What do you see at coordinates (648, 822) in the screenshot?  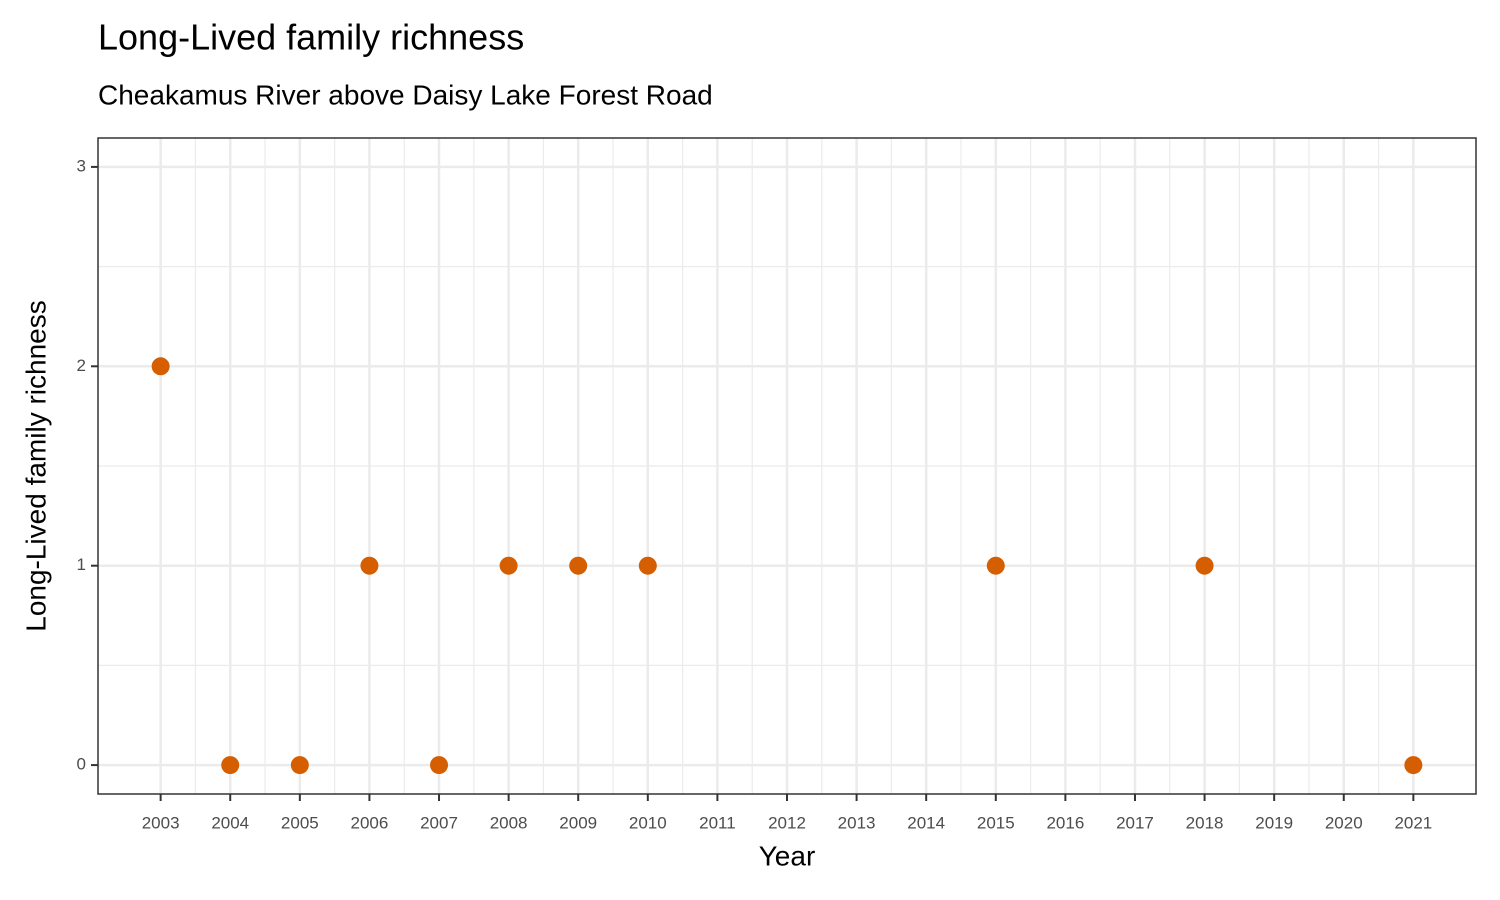 I see `x-tick-label: 2010` at bounding box center [648, 822].